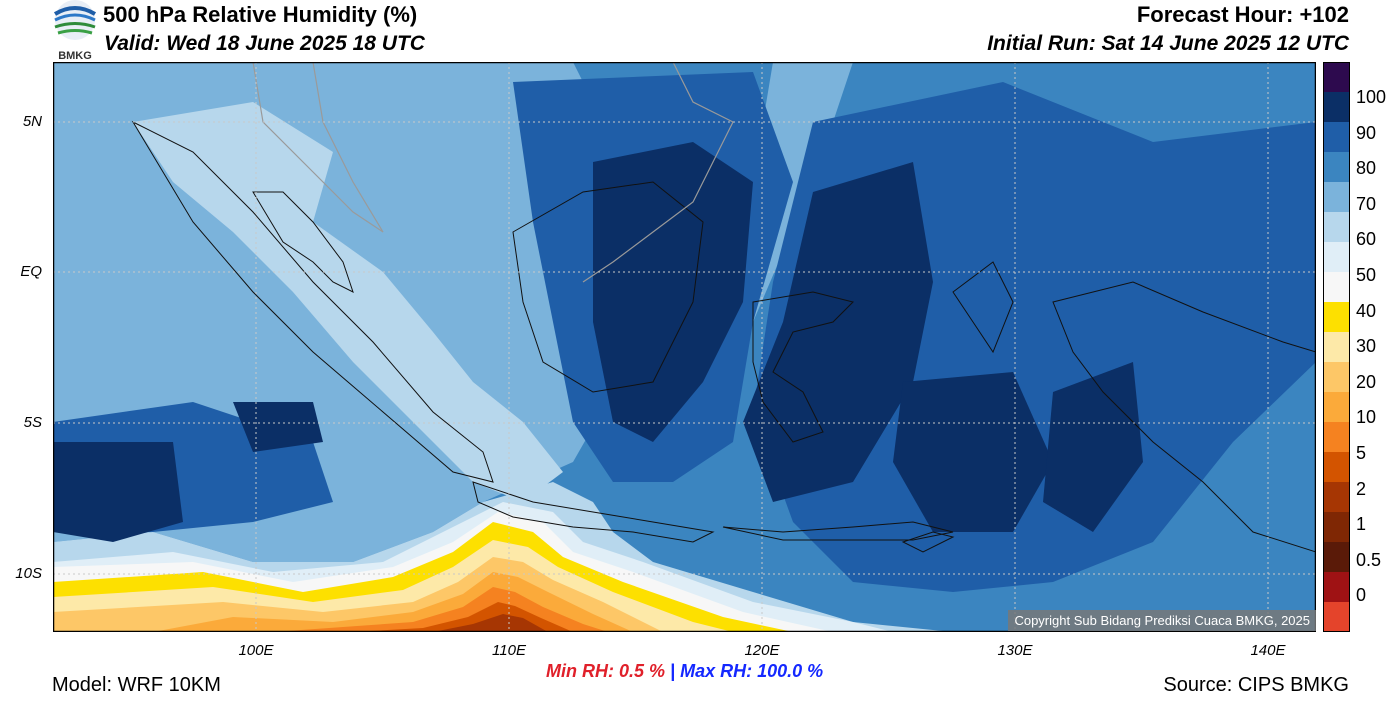  Describe the element at coordinates (1268, 650) in the screenshot. I see `lon-label-140e: 140E` at that location.